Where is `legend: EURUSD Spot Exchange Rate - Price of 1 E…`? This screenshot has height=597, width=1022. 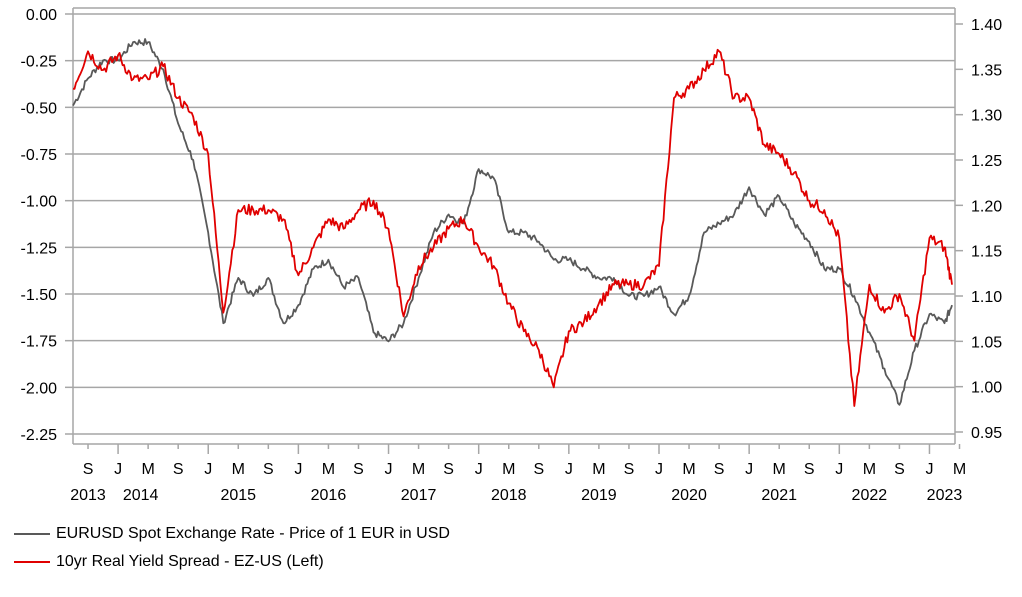 legend: EURUSD Spot Exchange Rate - Price of 1 E… is located at coordinates (232, 548).